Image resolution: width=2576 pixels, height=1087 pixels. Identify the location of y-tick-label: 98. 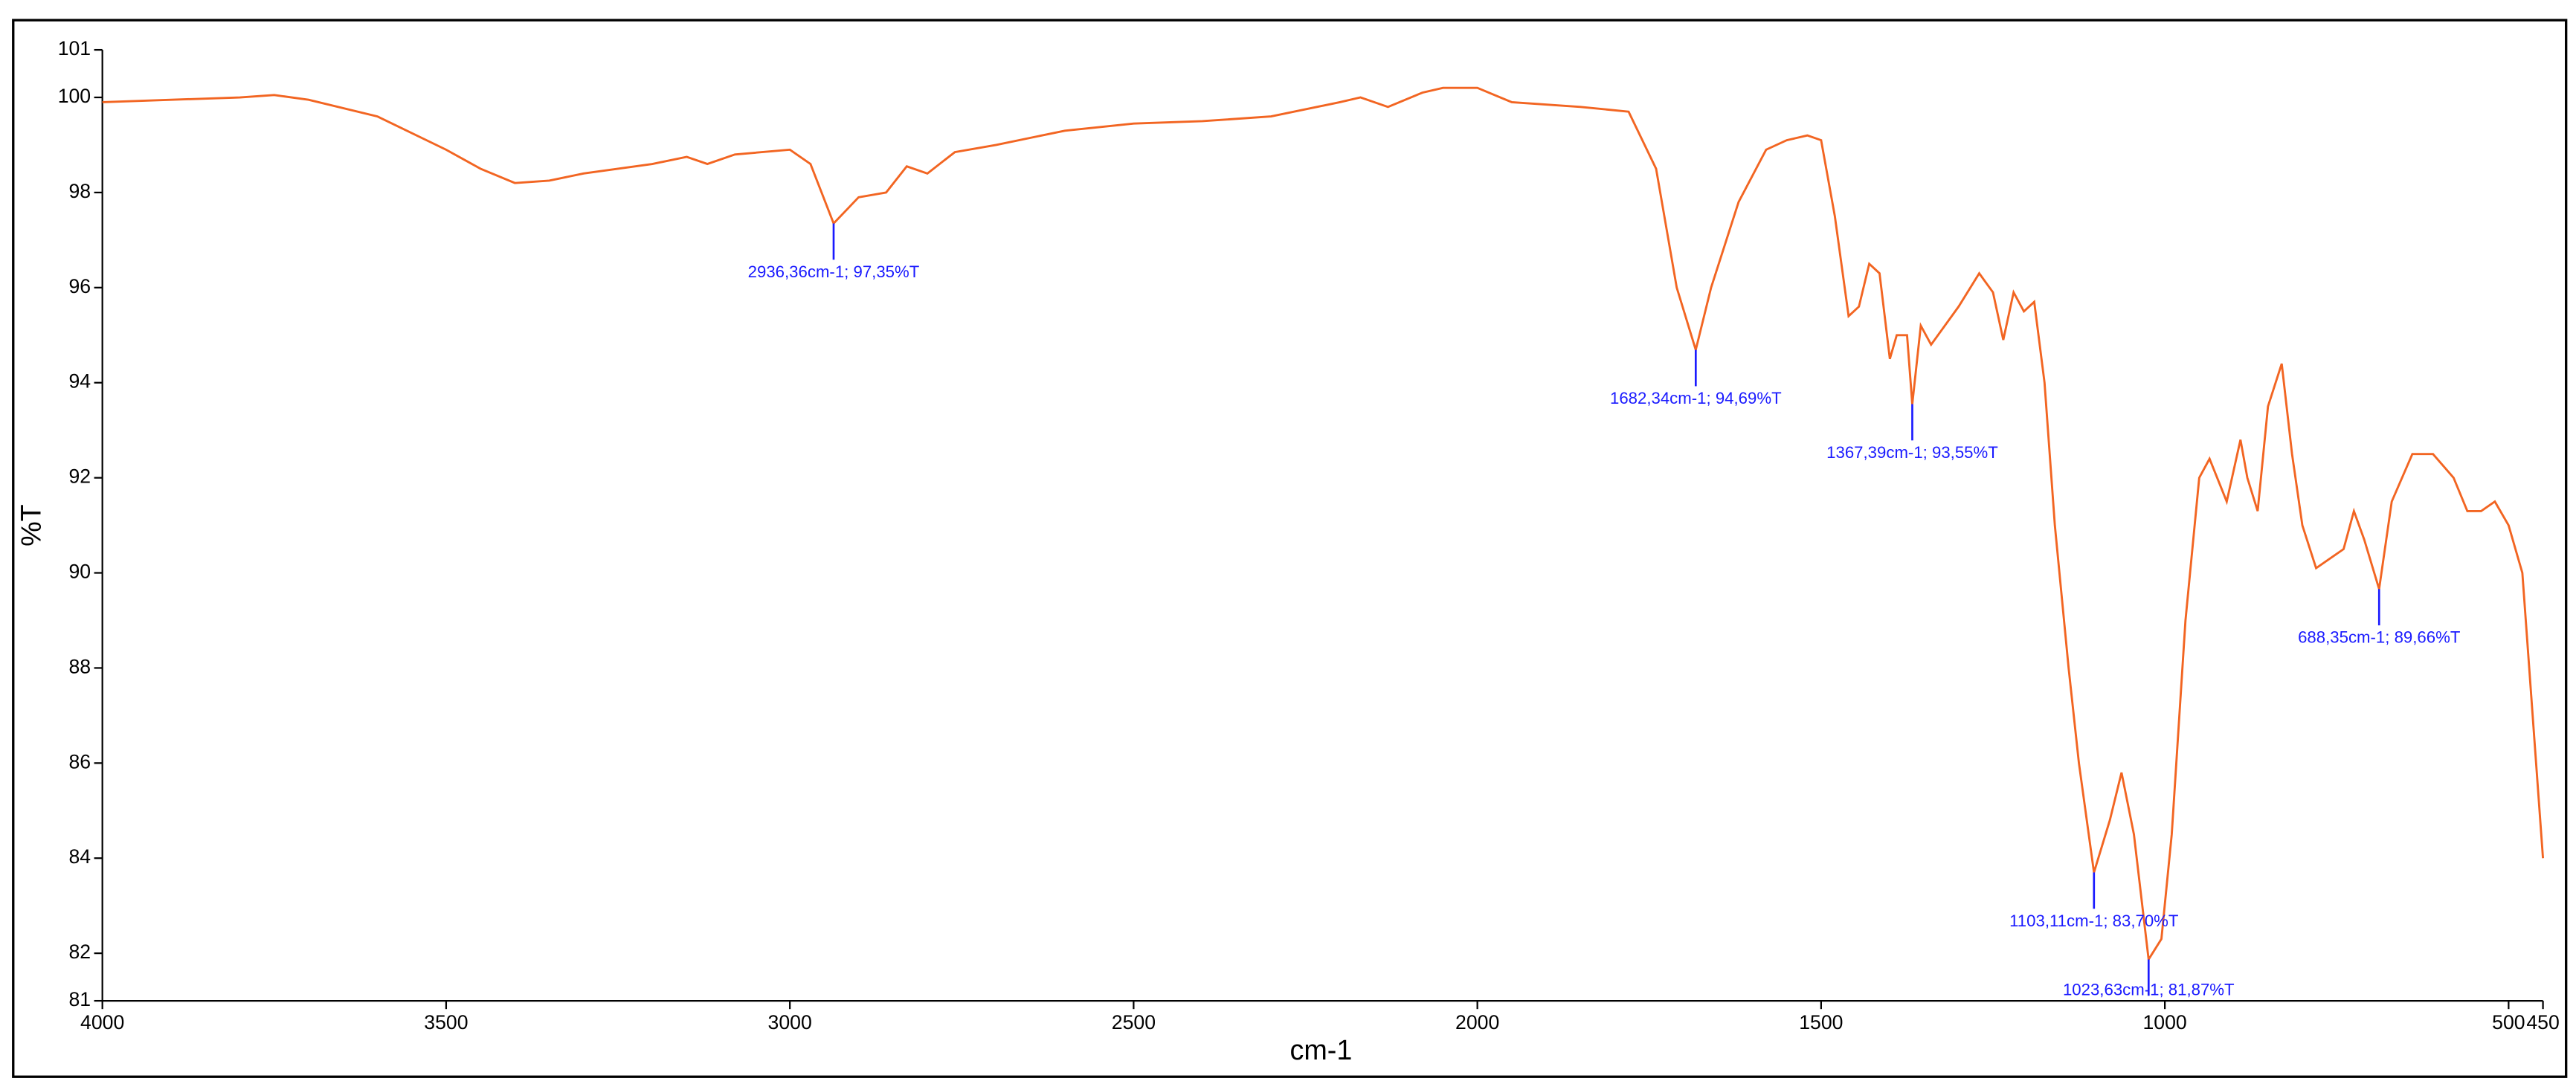
(80, 191).